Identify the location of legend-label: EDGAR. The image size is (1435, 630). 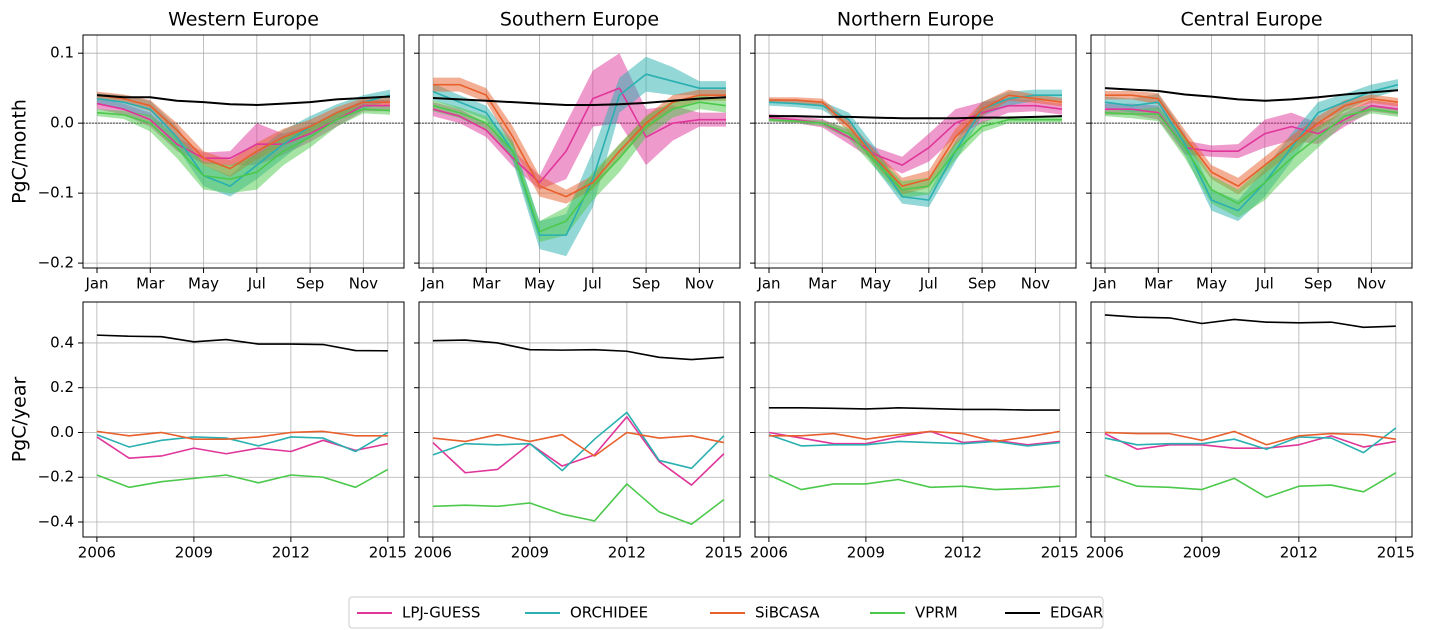
(1076, 613).